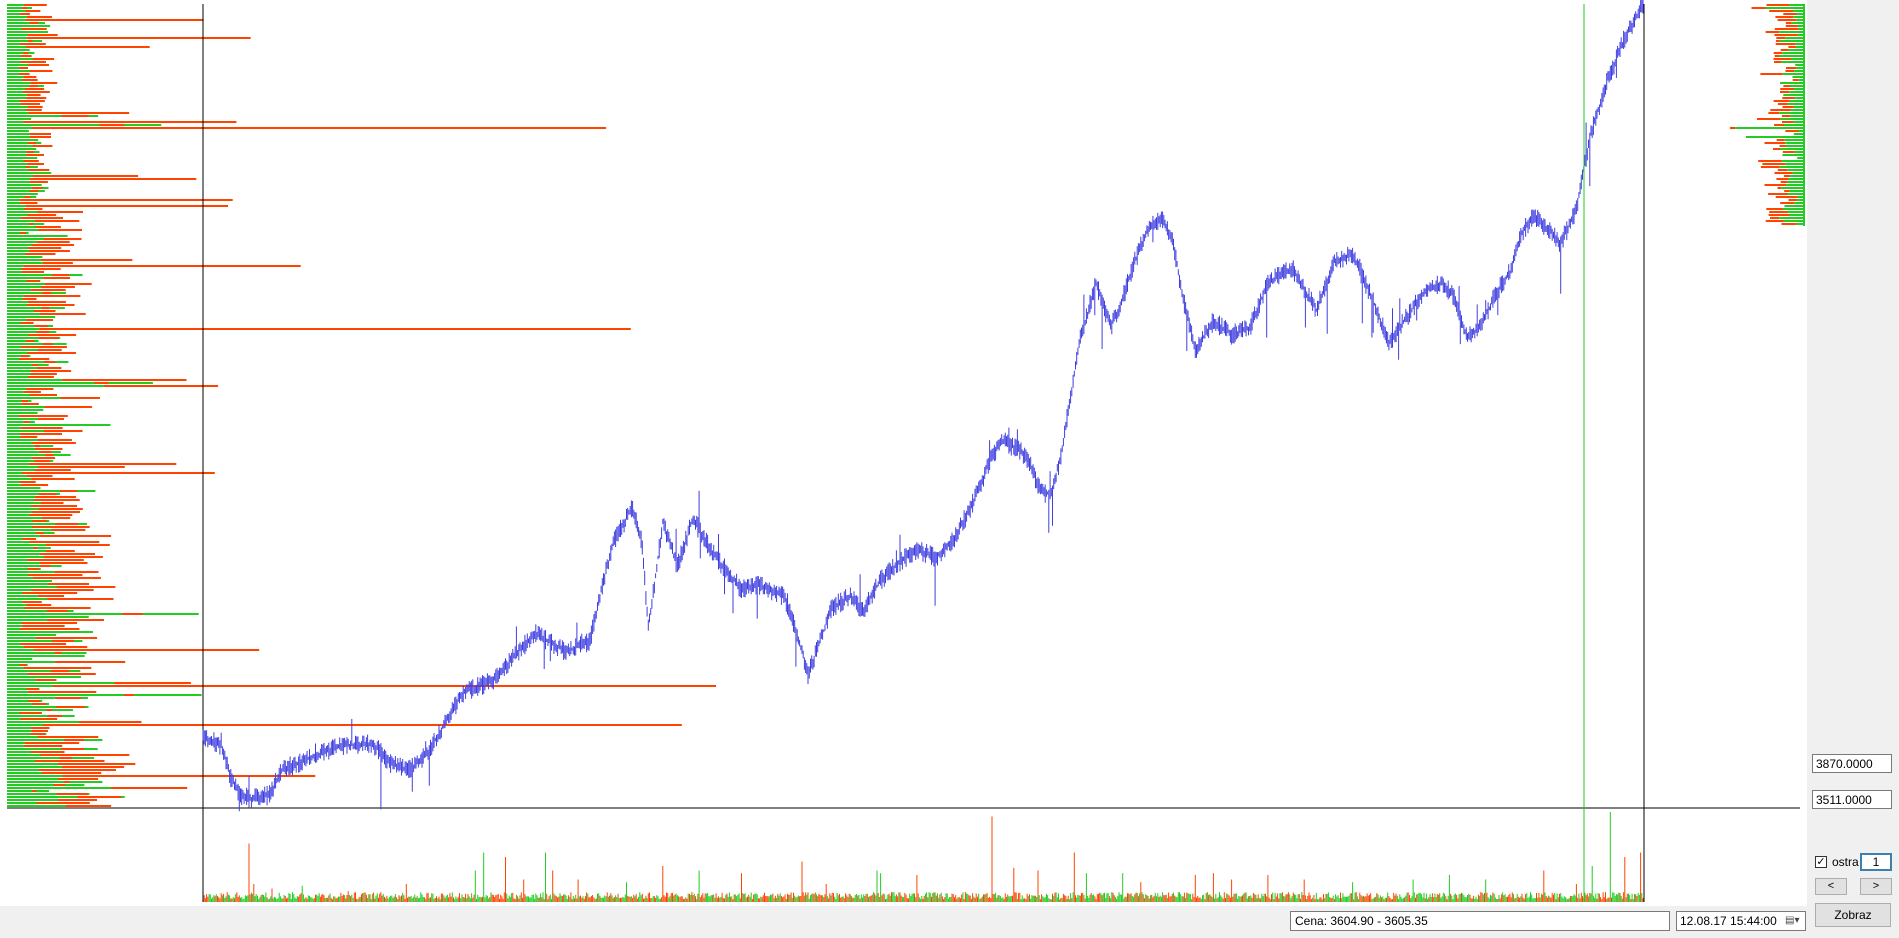 This screenshot has width=1899, height=938. What do you see at coordinates (1852, 799) in the screenshot?
I see `scale-min-field: 3511.0000` at bounding box center [1852, 799].